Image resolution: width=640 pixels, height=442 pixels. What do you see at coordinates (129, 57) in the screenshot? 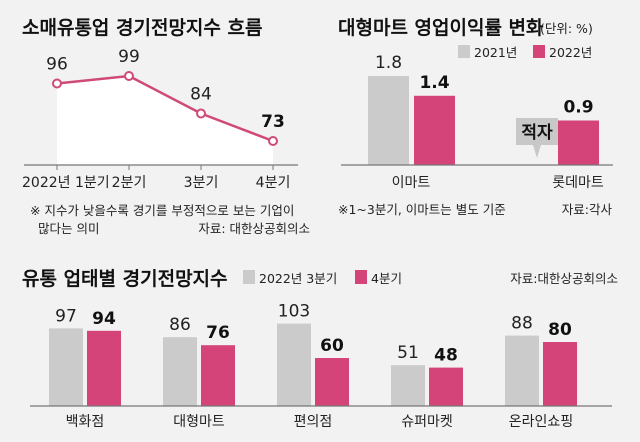
I see `data-label: 99` at bounding box center [129, 57].